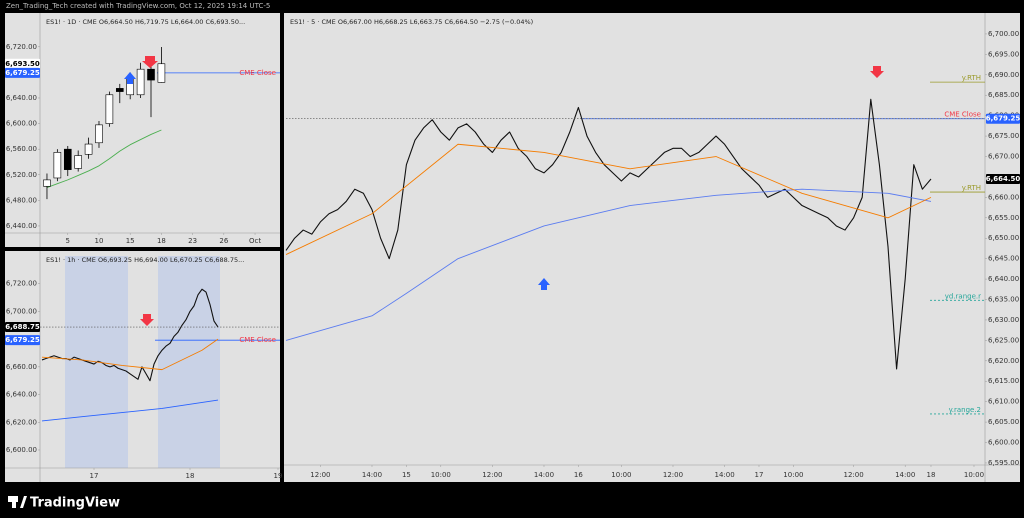 This screenshot has width=1024, height=518. Describe the element at coordinates (1003, 34) in the screenshot. I see `y-tick-label: 6,700.00` at that location.